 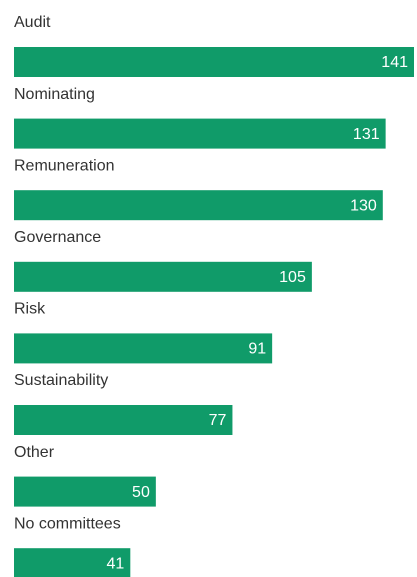 What do you see at coordinates (57, 237) in the screenshot?
I see `category-label: Governance` at bounding box center [57, 237].